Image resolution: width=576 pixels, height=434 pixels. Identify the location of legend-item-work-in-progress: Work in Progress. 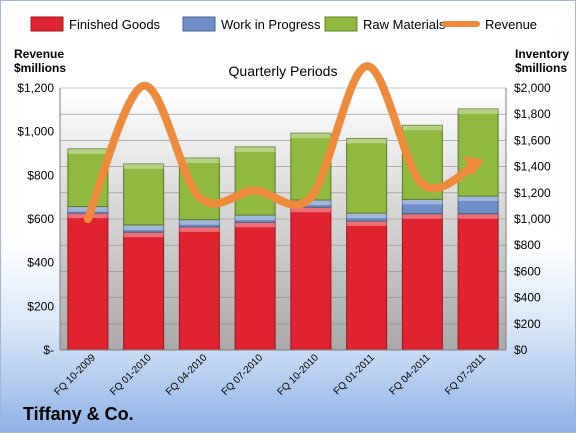
(251, 24).